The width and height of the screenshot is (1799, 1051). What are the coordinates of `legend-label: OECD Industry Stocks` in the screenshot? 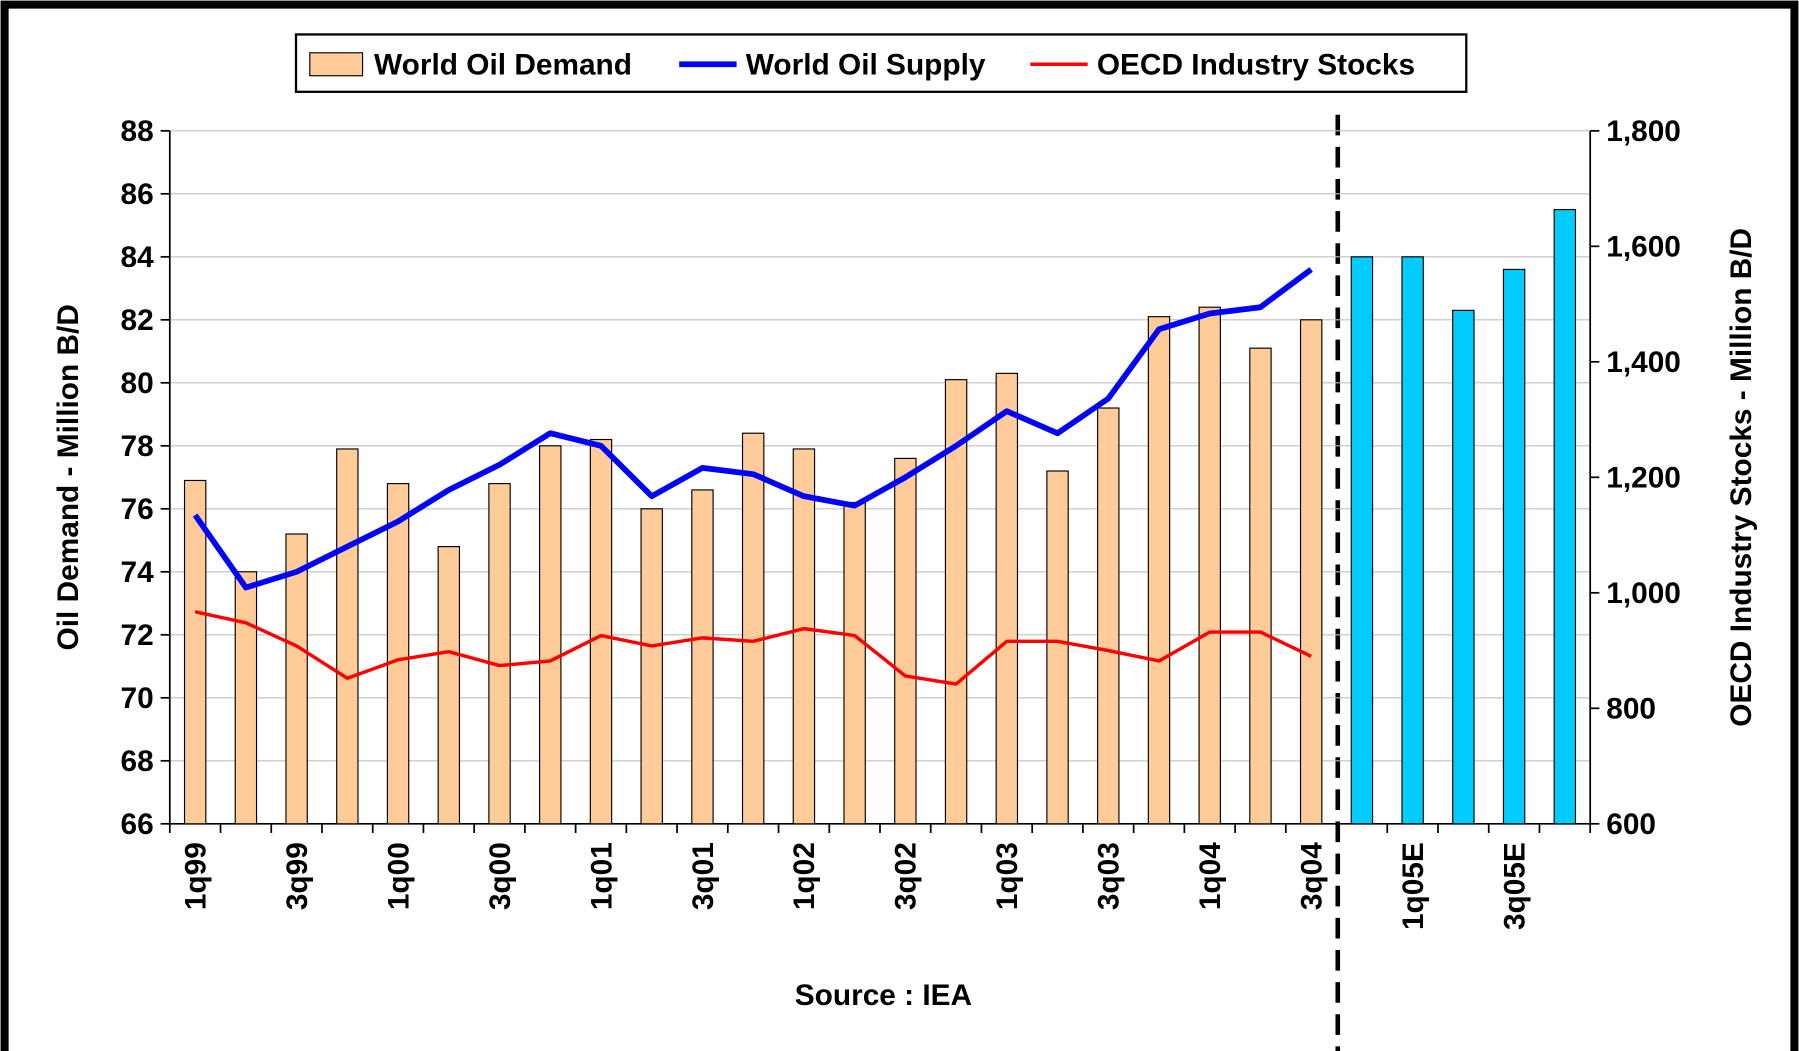 It's located at (1256, 65).